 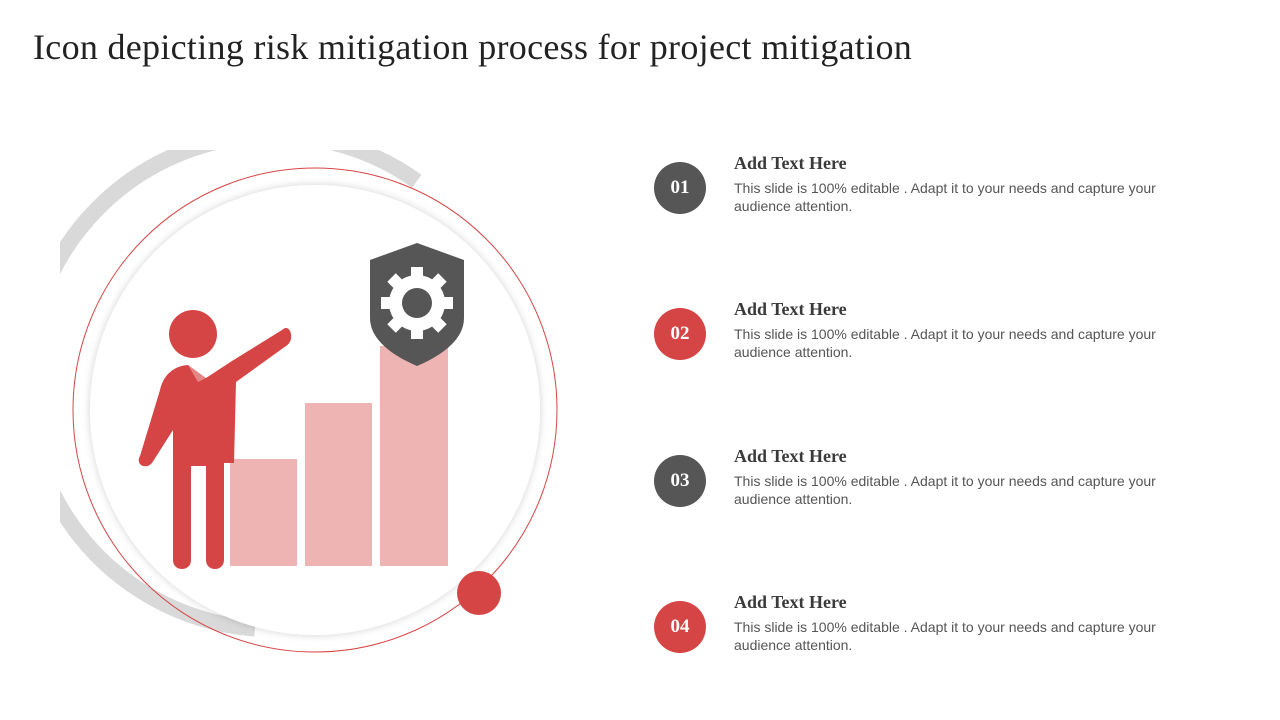 What do you see at coordinates (680, 627) in the screenshot?
I see `step-number-badge: 04` at bounding box center [680, 627].